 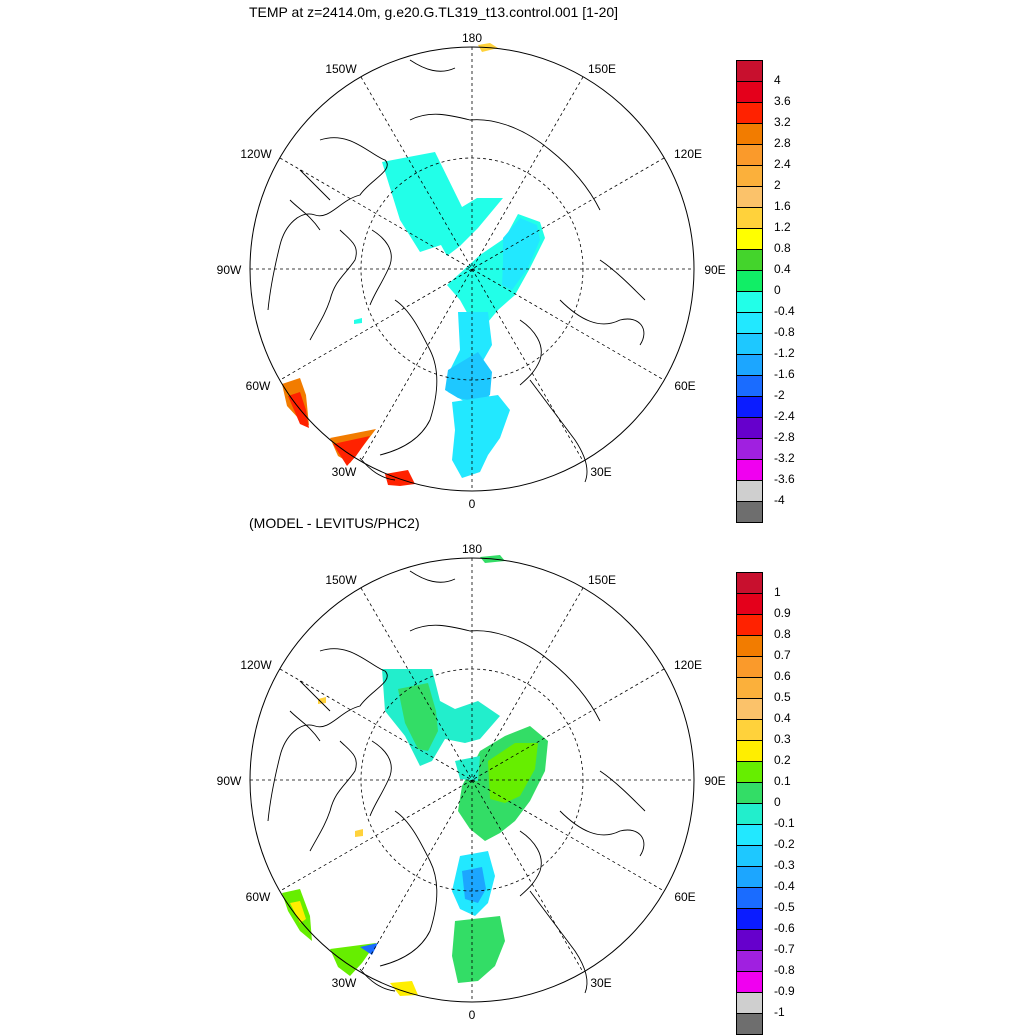 I want to click on colorbar-label: 0.7, so click(x=782, y=655).